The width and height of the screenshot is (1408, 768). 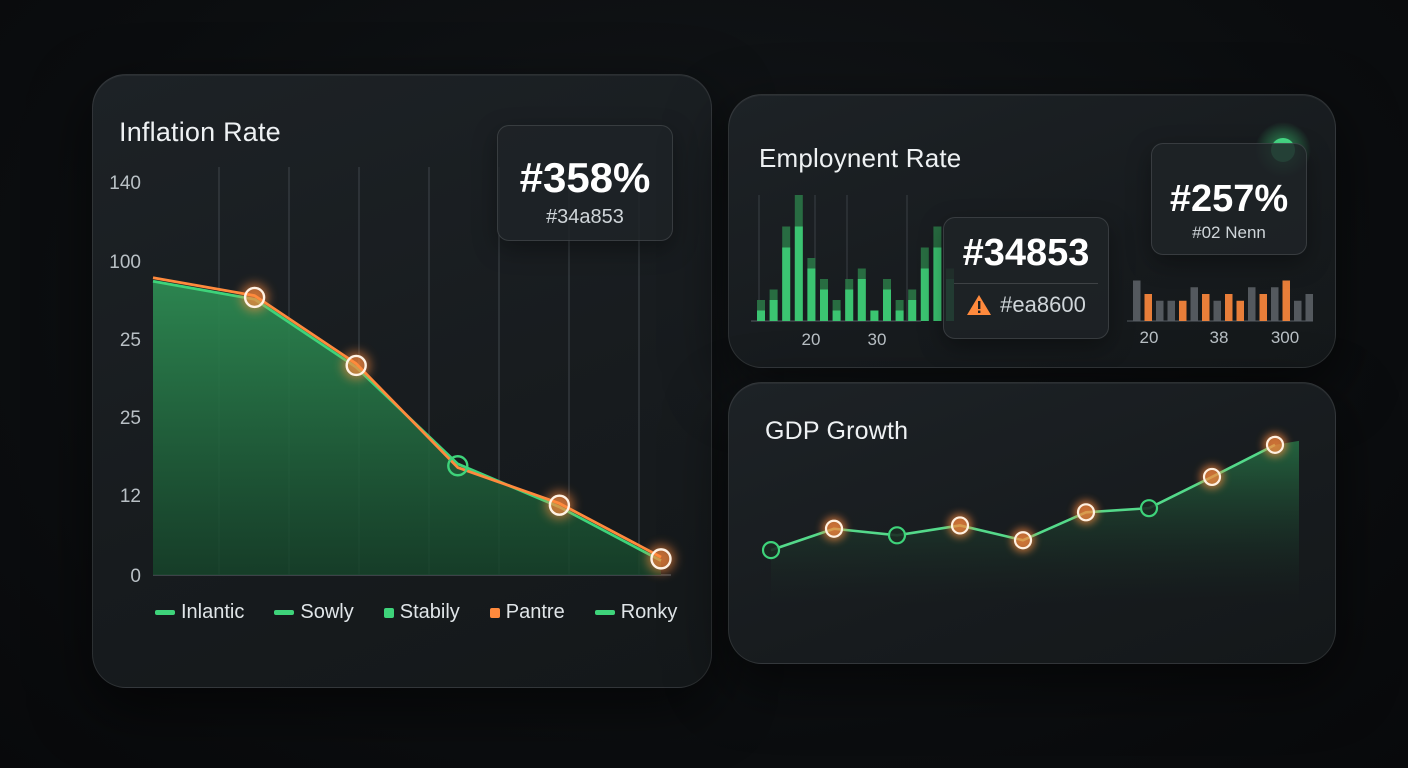 What do you see at coordinates (585, 177) in the screenshot?
I see `inflation-stat-value: #358%` at bounding box center [585, 177].